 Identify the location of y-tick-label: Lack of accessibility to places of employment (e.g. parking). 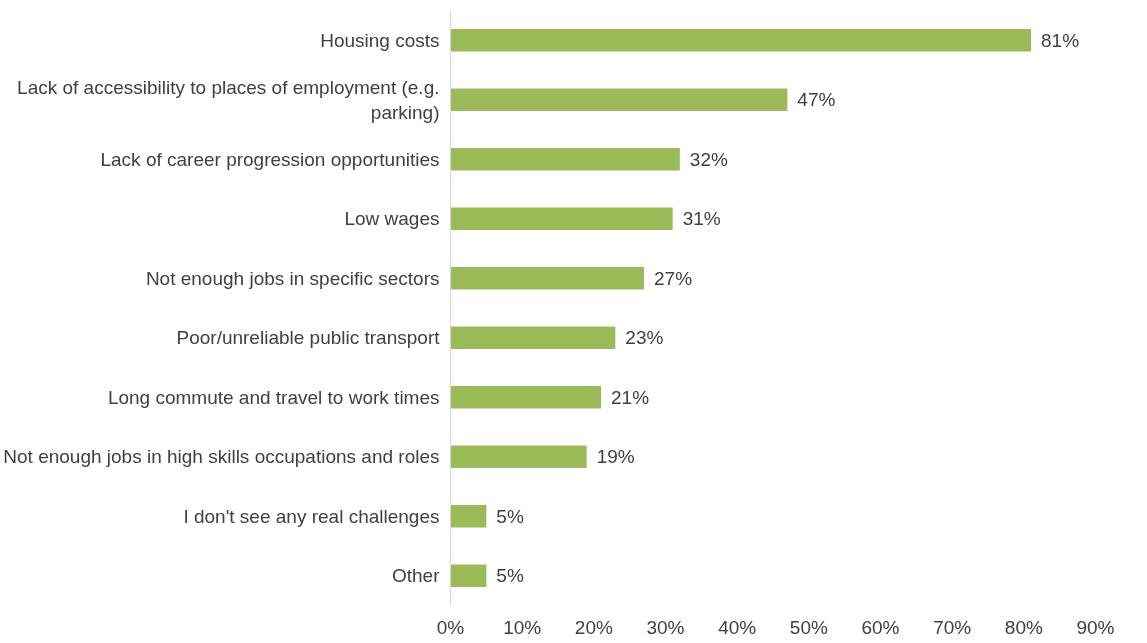
(228, 99).